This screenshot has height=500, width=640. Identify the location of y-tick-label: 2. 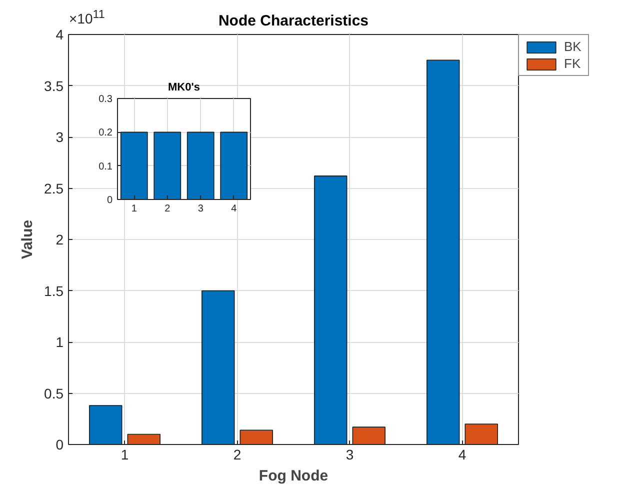
(60, 240).